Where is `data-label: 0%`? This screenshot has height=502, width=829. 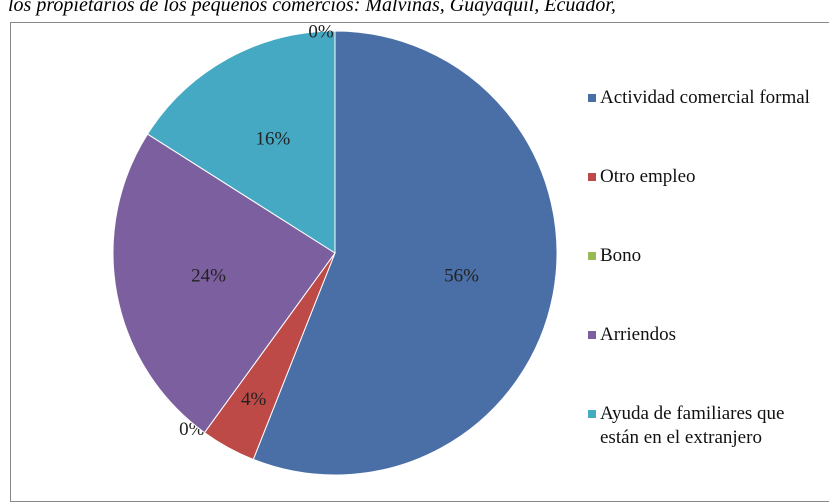 data-label: 0% is located at coordinates (321, 32).